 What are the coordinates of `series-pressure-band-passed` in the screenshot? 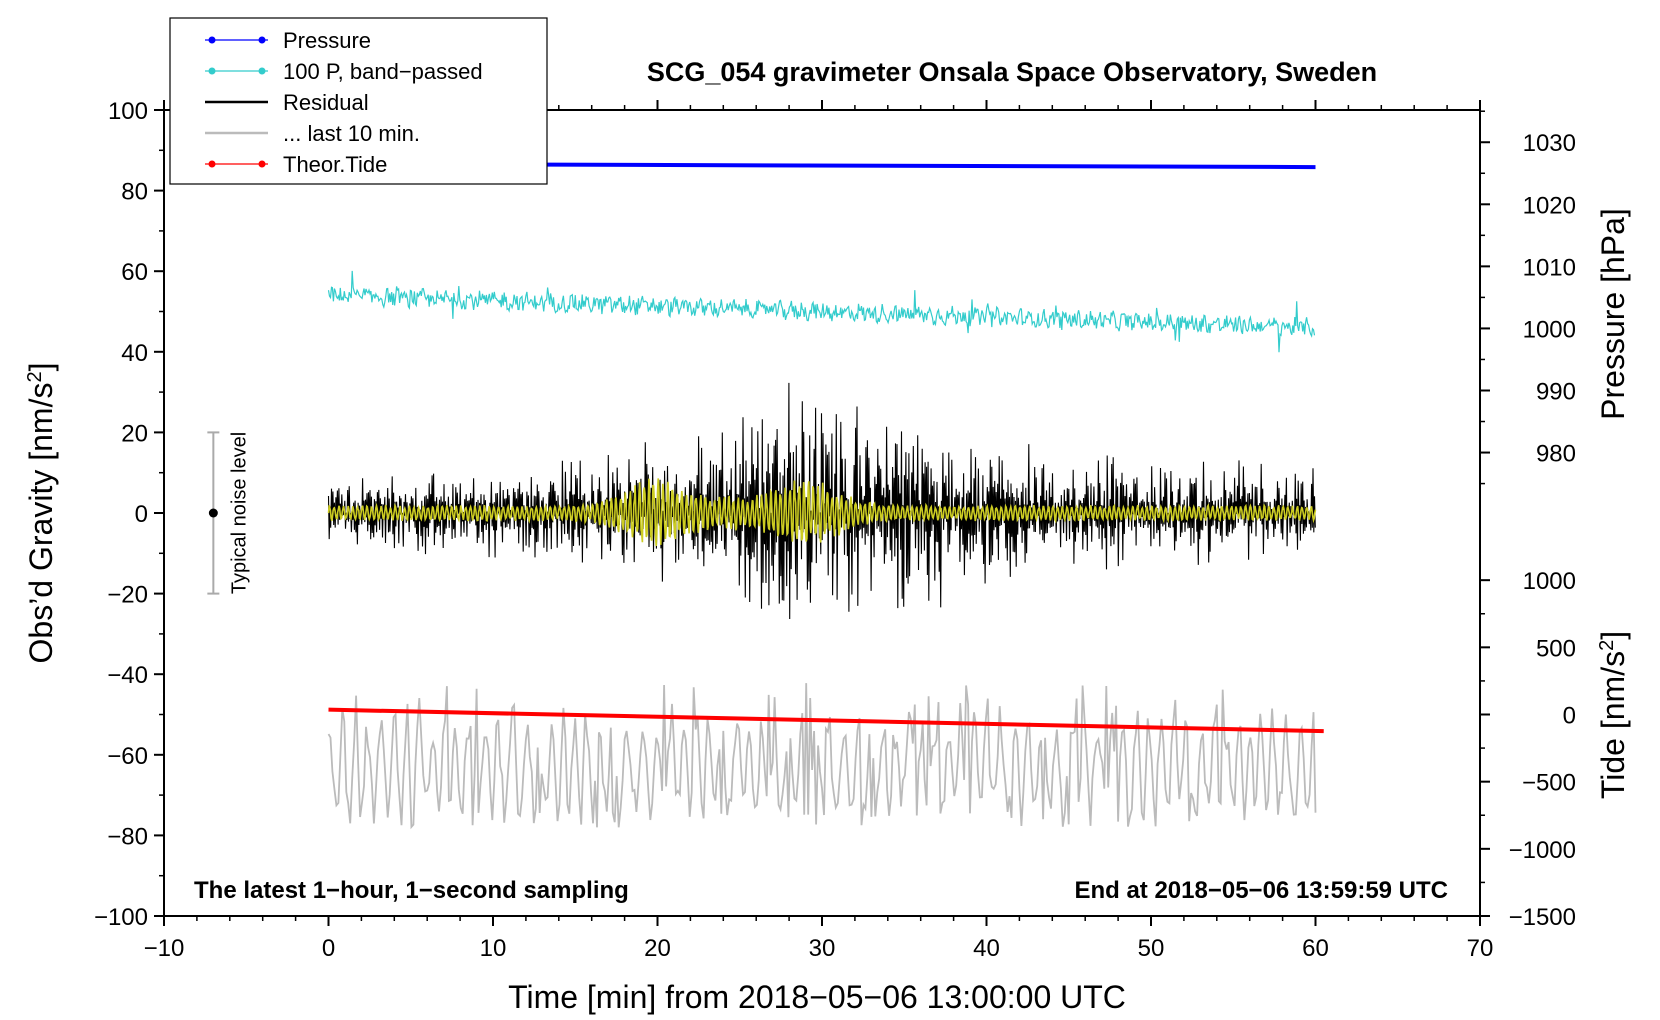 It's located at (821, 311).